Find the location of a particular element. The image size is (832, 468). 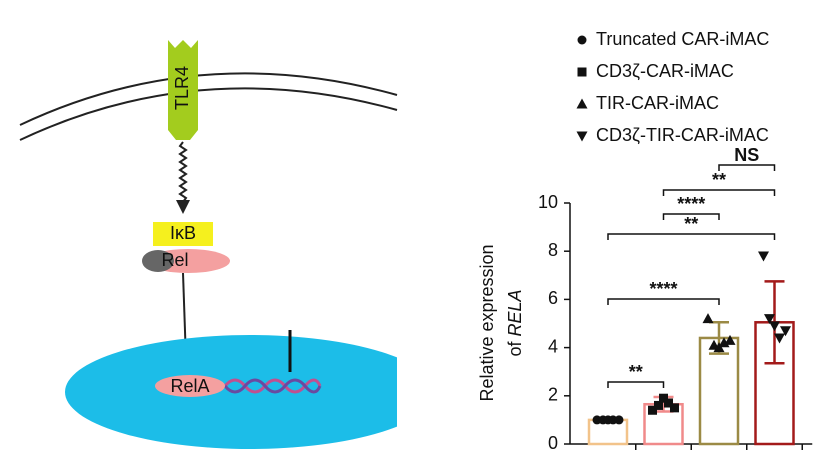

y-tick-label: 4 is located at coordinates (553, 346).